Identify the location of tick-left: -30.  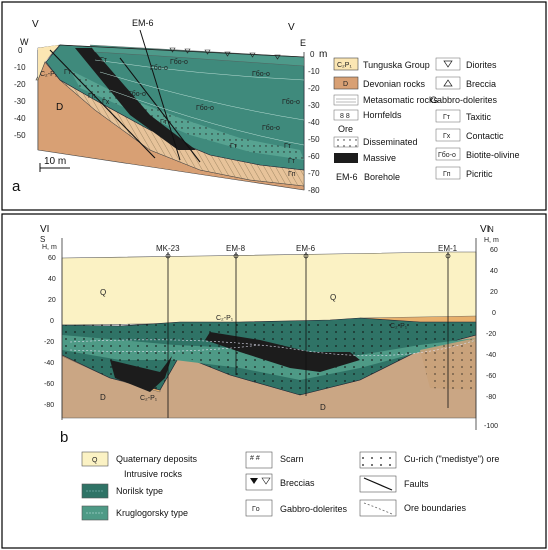
(20, 101).